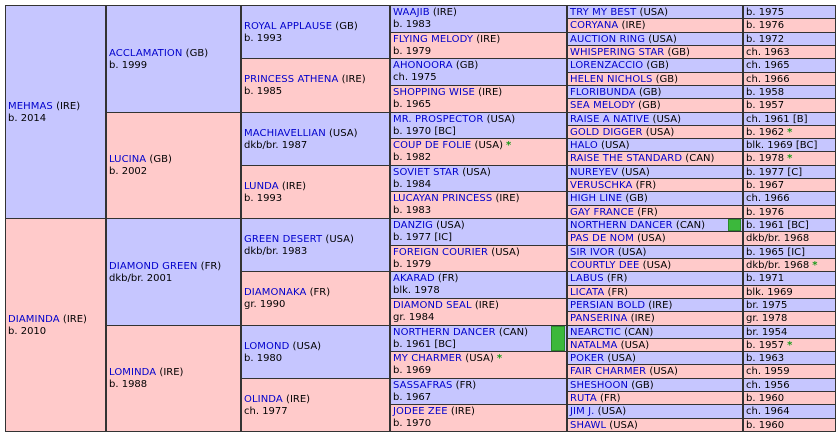 The image size is (840, 434). What do you see at coordinates (594, 172) in the screenshot?
I see `horse-name-link: NUREYEV` at bounding box center [594, 172].